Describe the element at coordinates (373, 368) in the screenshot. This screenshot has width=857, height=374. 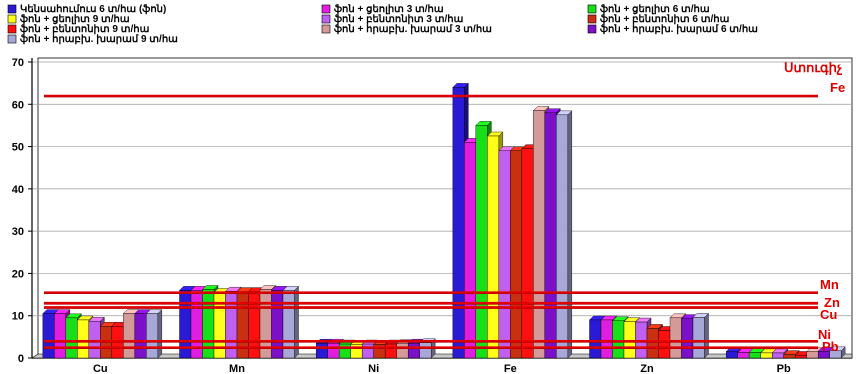
I see `x-tick-label: Ni` at that location.